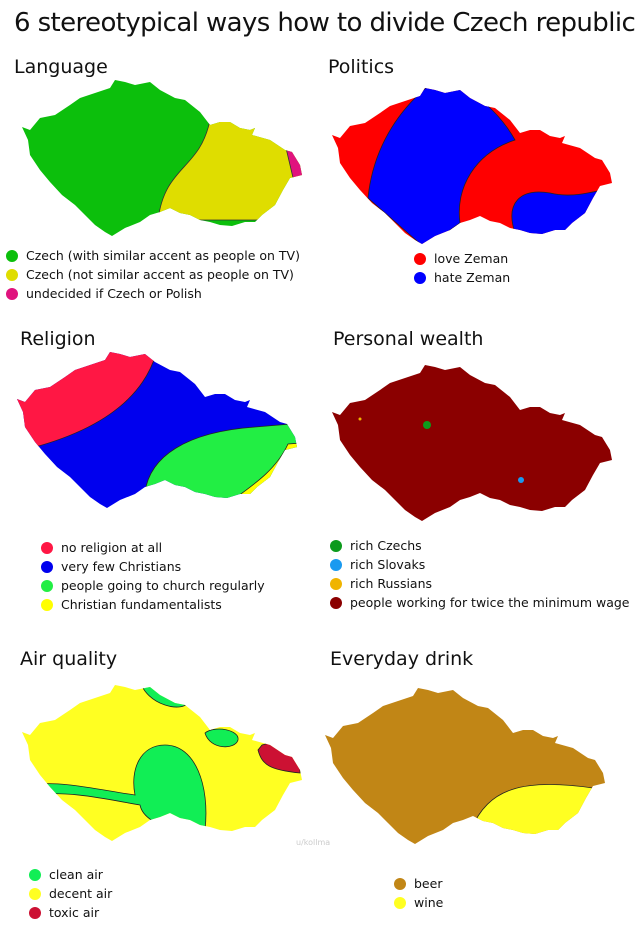 The height and width of the screenshot is (928, 640). What do you see at coordinates (462, 268) in the screenshot?
I see `legend-politics: love Zeman hate Zeman` at bounding box center [462, 268].